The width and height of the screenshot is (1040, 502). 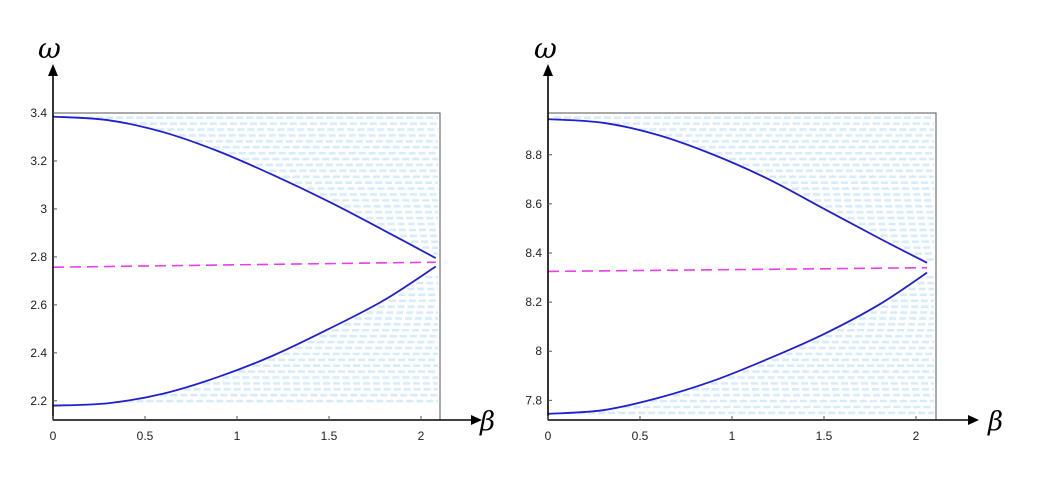 I want to click on left-x-tick-label: 0, so click(x=53, y=436).